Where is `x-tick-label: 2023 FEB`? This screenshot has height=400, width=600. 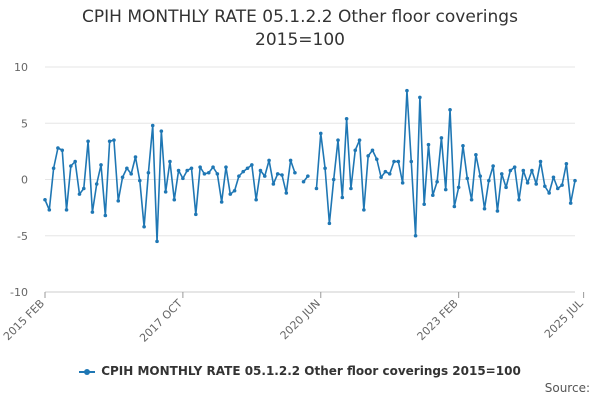 x-tick-label: 2023 FEB is located at coordinates (438, 320).